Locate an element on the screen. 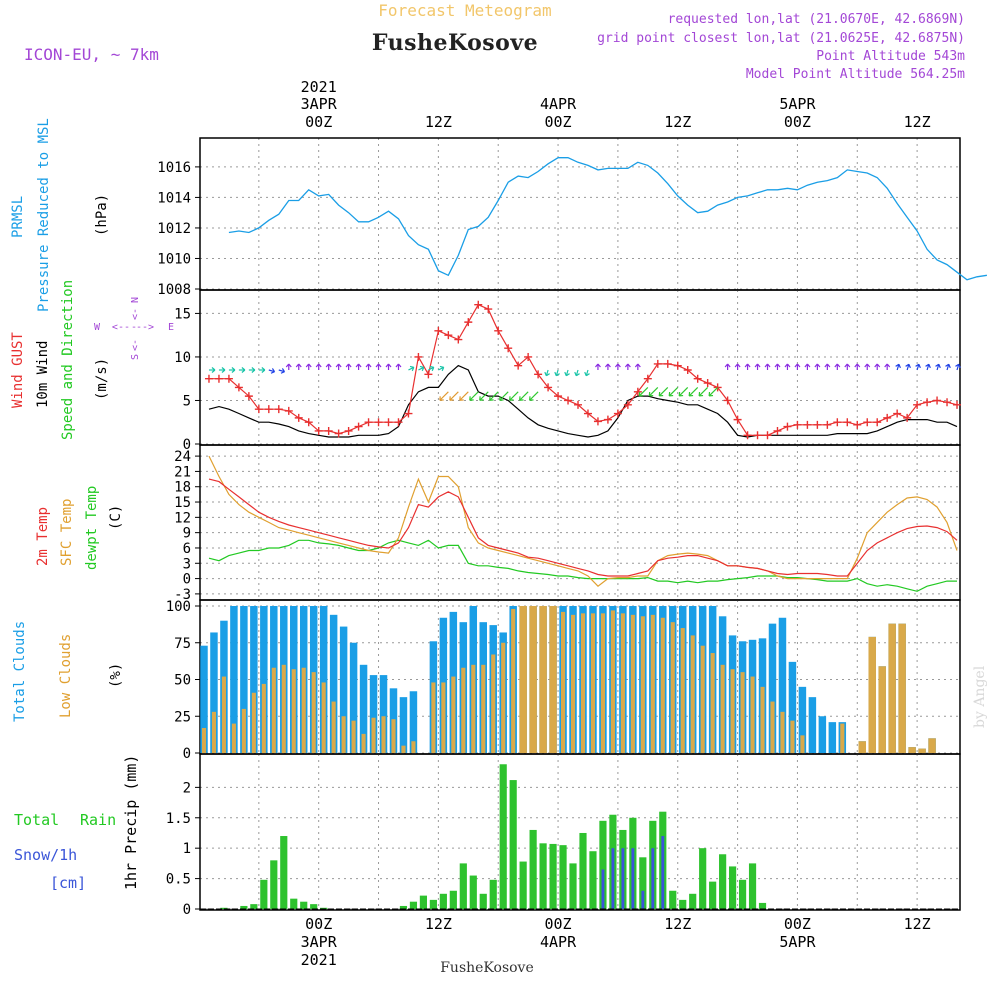  y-tick-label: 0.5 is located at coordinates (178, 880).